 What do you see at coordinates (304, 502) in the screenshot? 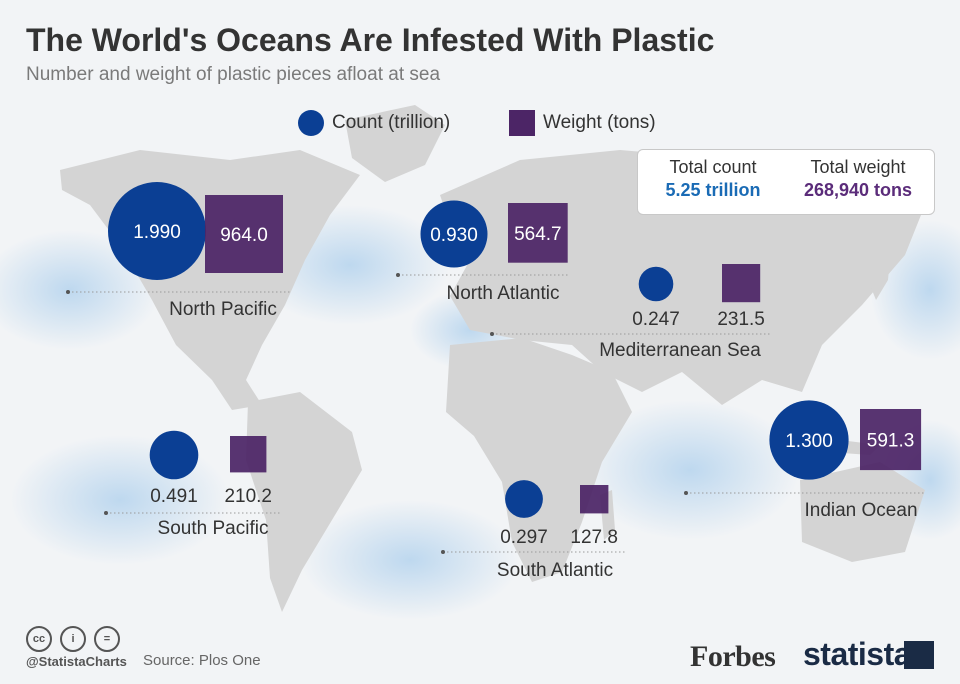
I see `south-america-land` at bounding box center [304, 502].